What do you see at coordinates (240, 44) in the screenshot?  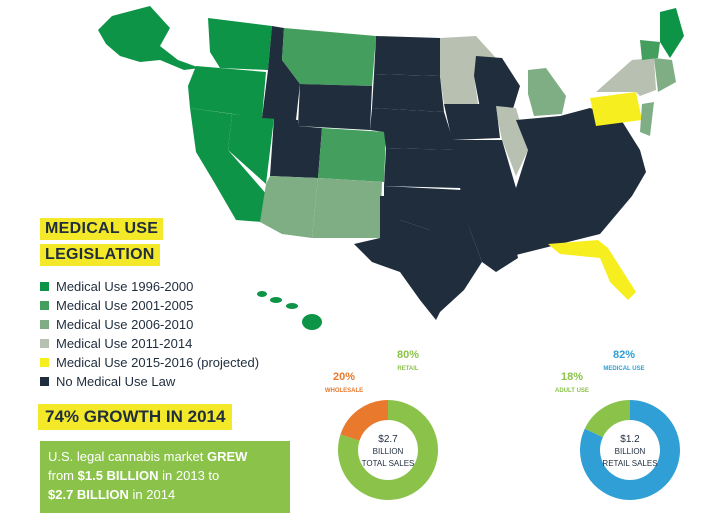 I see `state-washington` at bounding box center [240, 44].